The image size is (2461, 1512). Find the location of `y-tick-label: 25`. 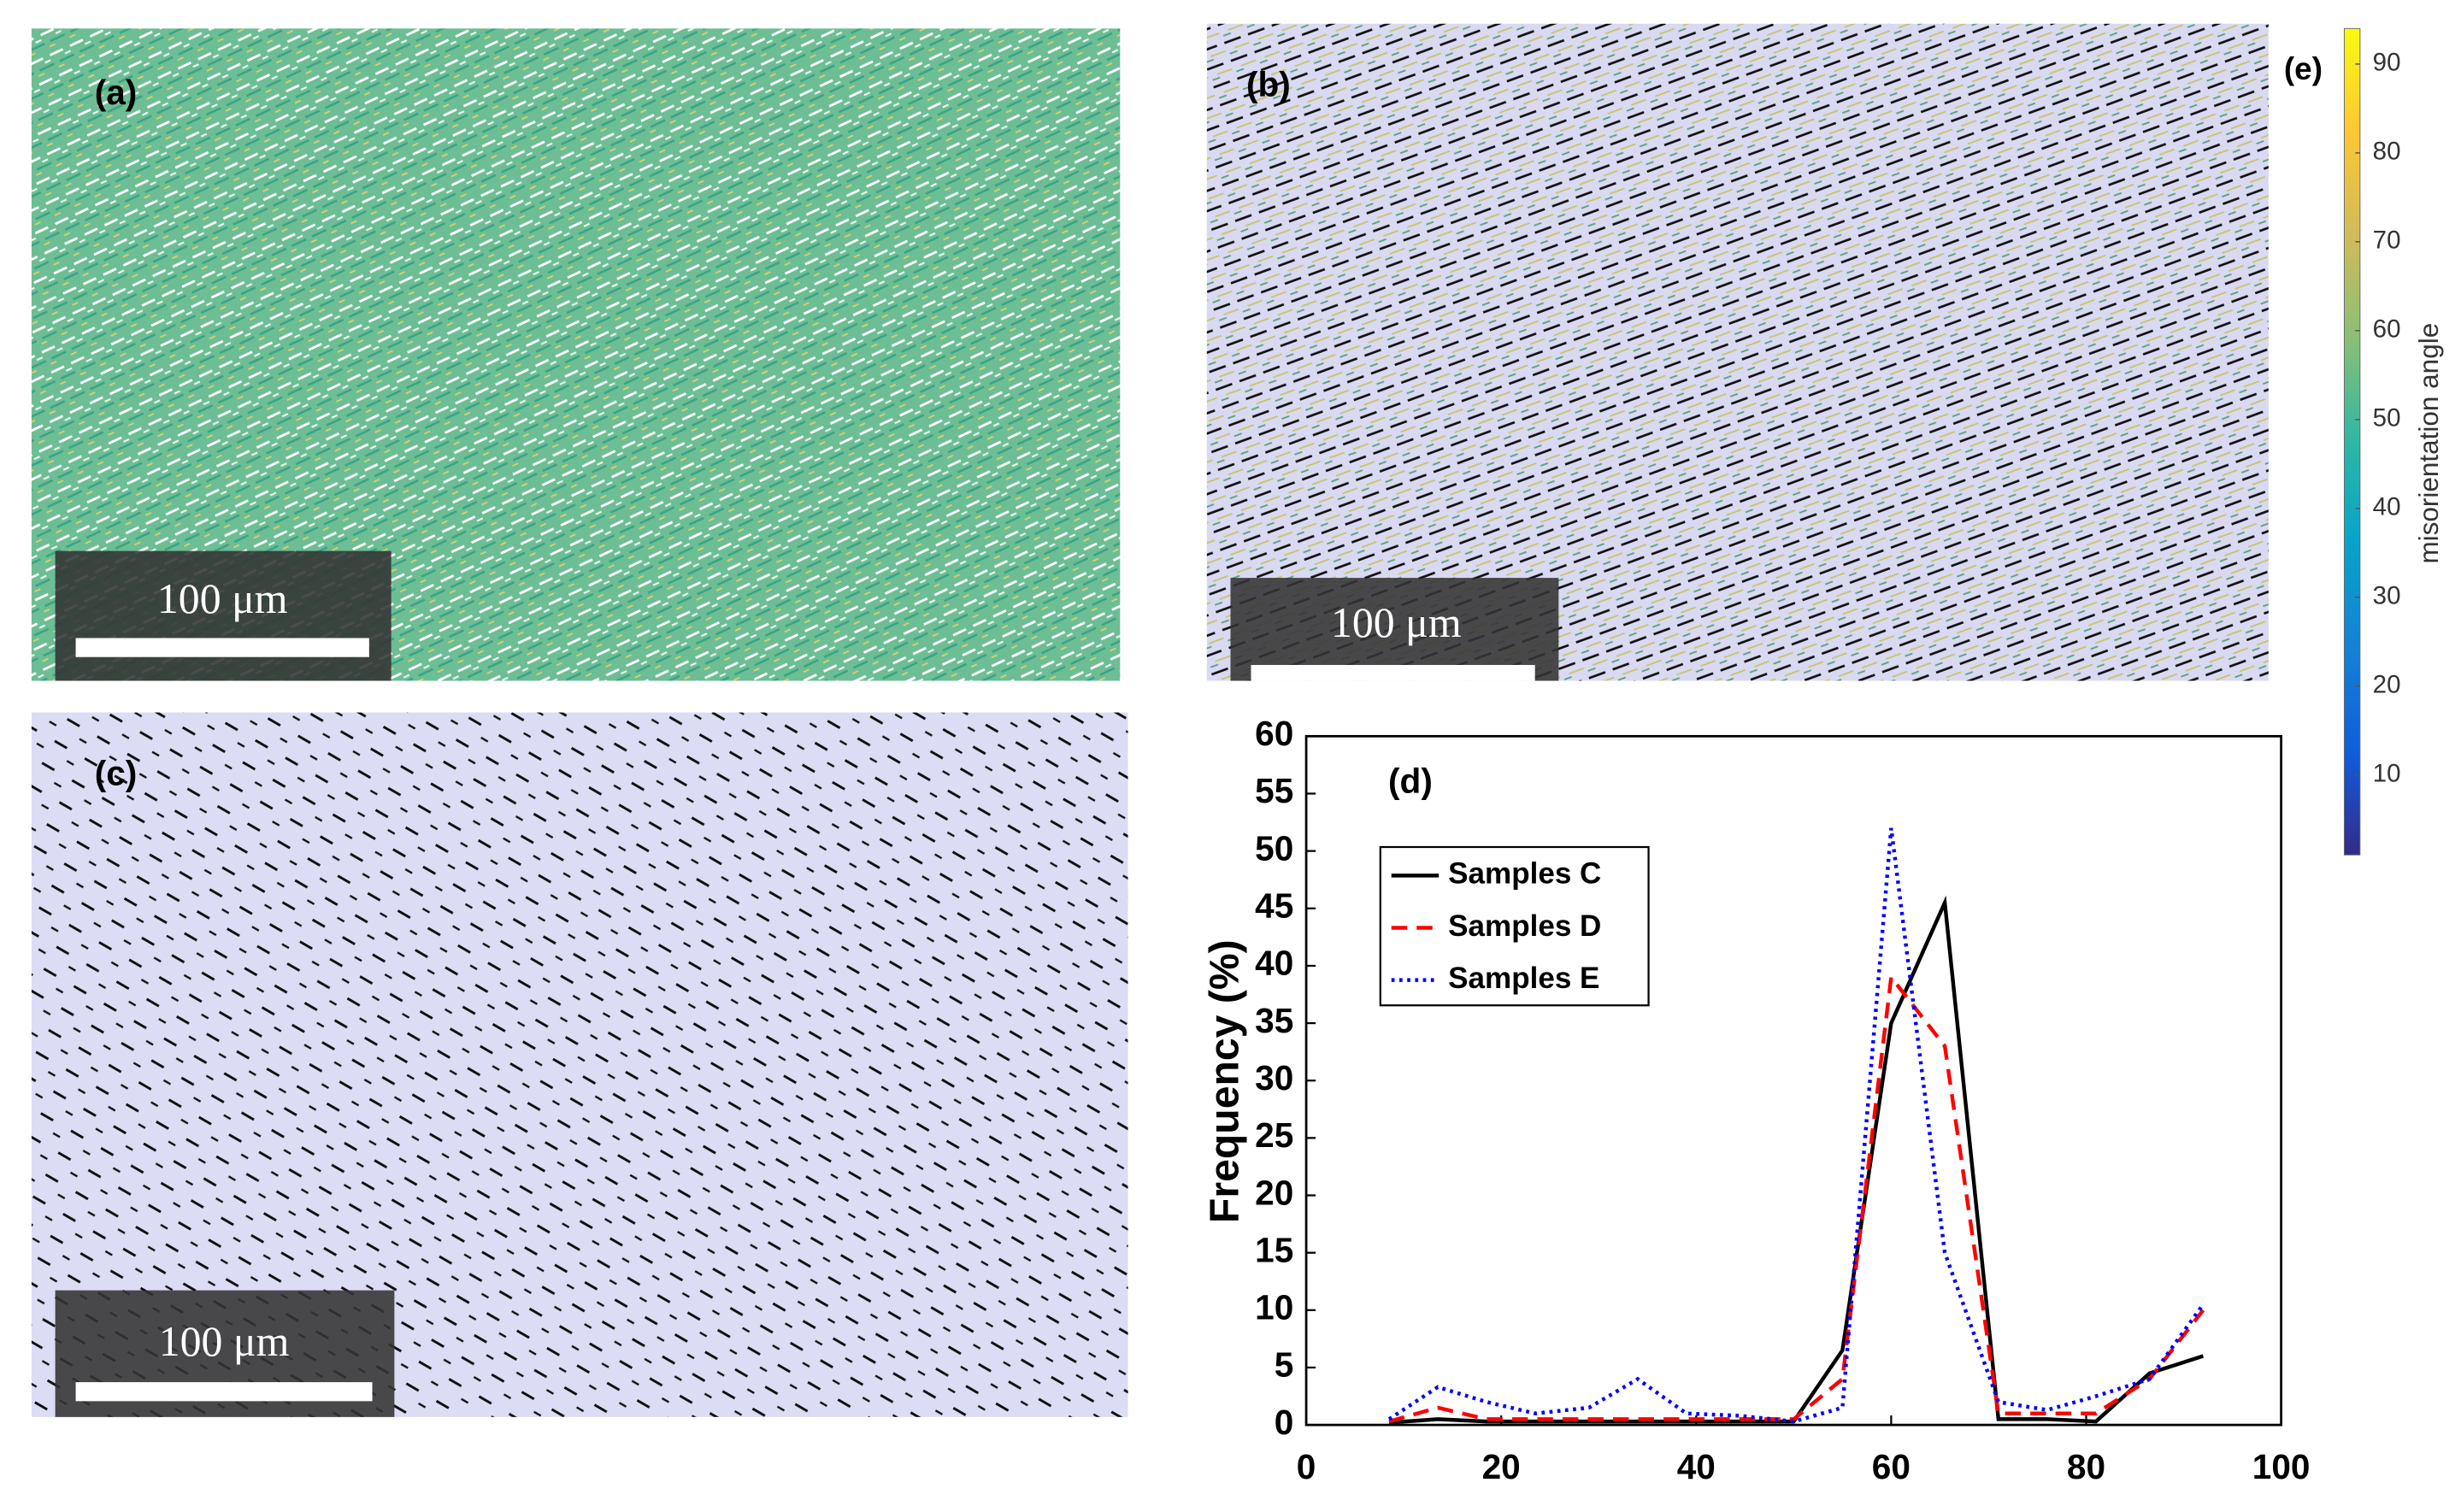

y-tick-label: 25 is located at coordinates (1274, 1135).